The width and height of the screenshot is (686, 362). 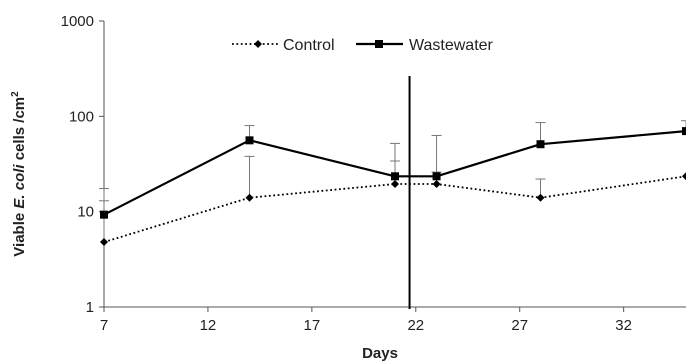 I want to click on legend-marker-wastewater, so click(x=379, y=44).